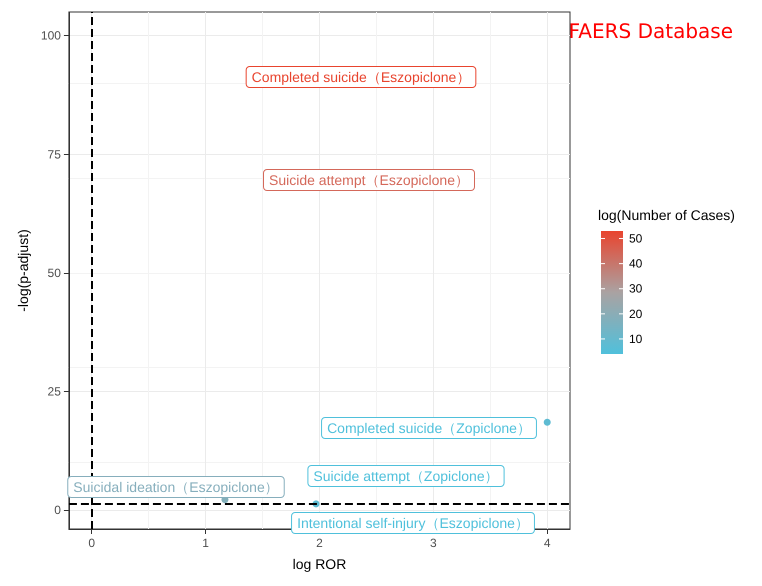 This screenshot has width=762, height=586. I want to click on x-tick-label: 0, so click(92, 543).